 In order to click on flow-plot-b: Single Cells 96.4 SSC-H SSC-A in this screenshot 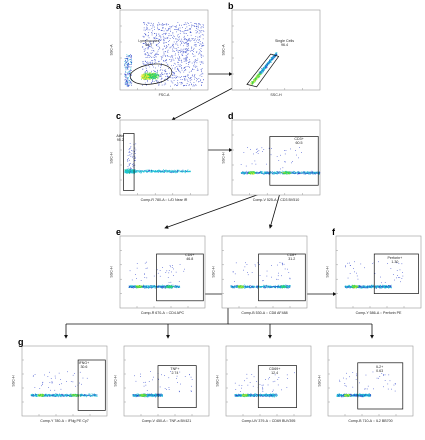, I will do `click(271, 53)`.